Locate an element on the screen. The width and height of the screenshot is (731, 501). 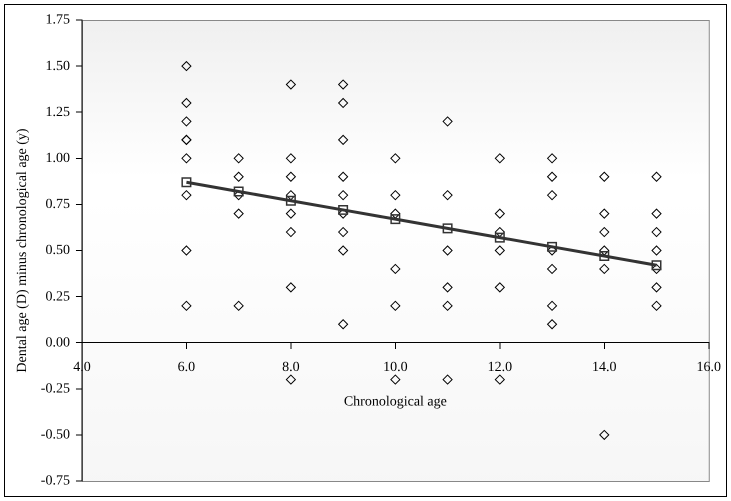
x-tick-label: 16.0 is located at coordinates (708, 367).